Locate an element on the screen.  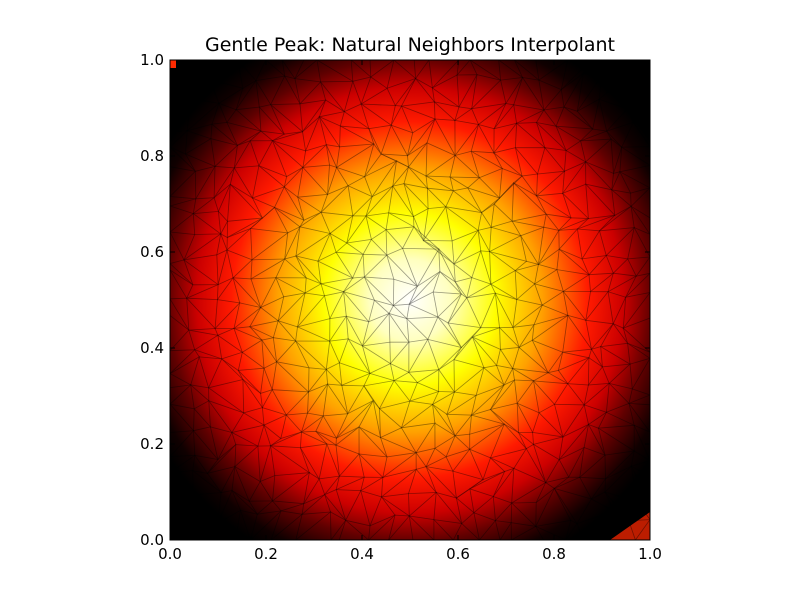
x-tick-label: 0.6 is located at coordinates (458, 554).